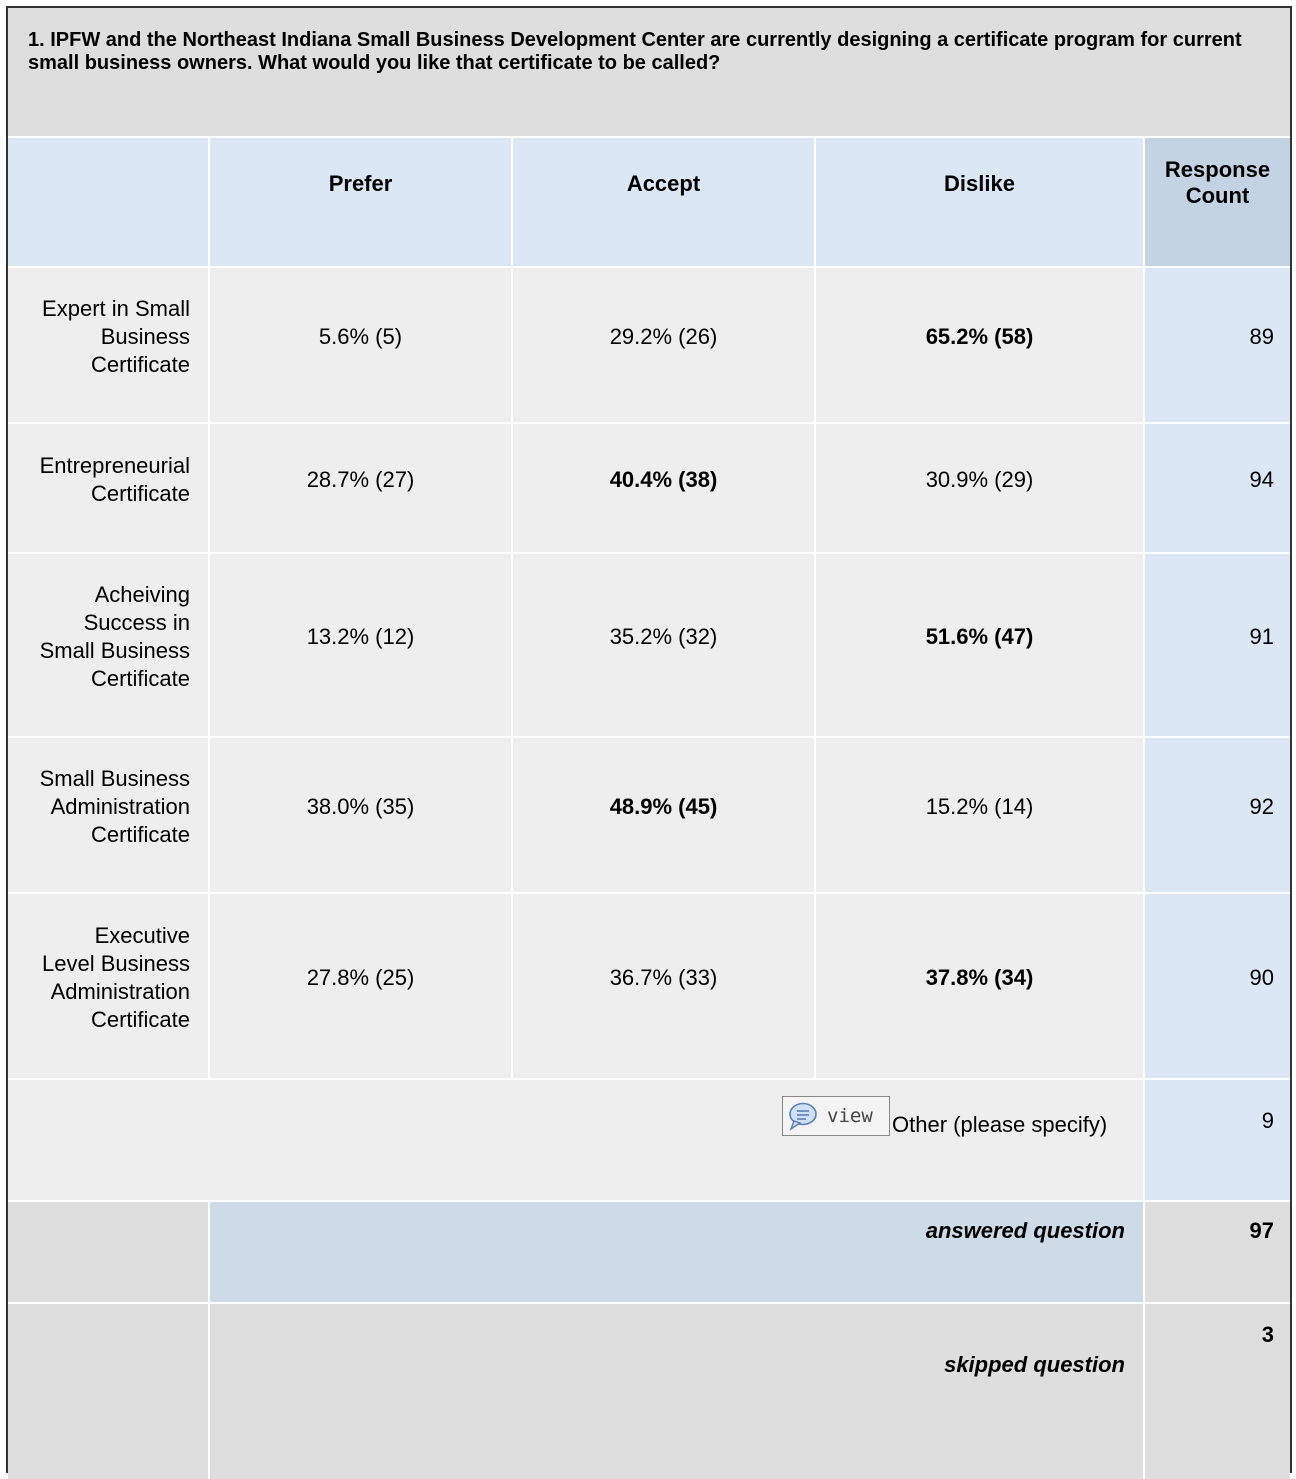 The image size is (1296, 1479). Describe the element at coordinates (142, 935) in the screenshot. I see `row-label-line: Executive` at that location.